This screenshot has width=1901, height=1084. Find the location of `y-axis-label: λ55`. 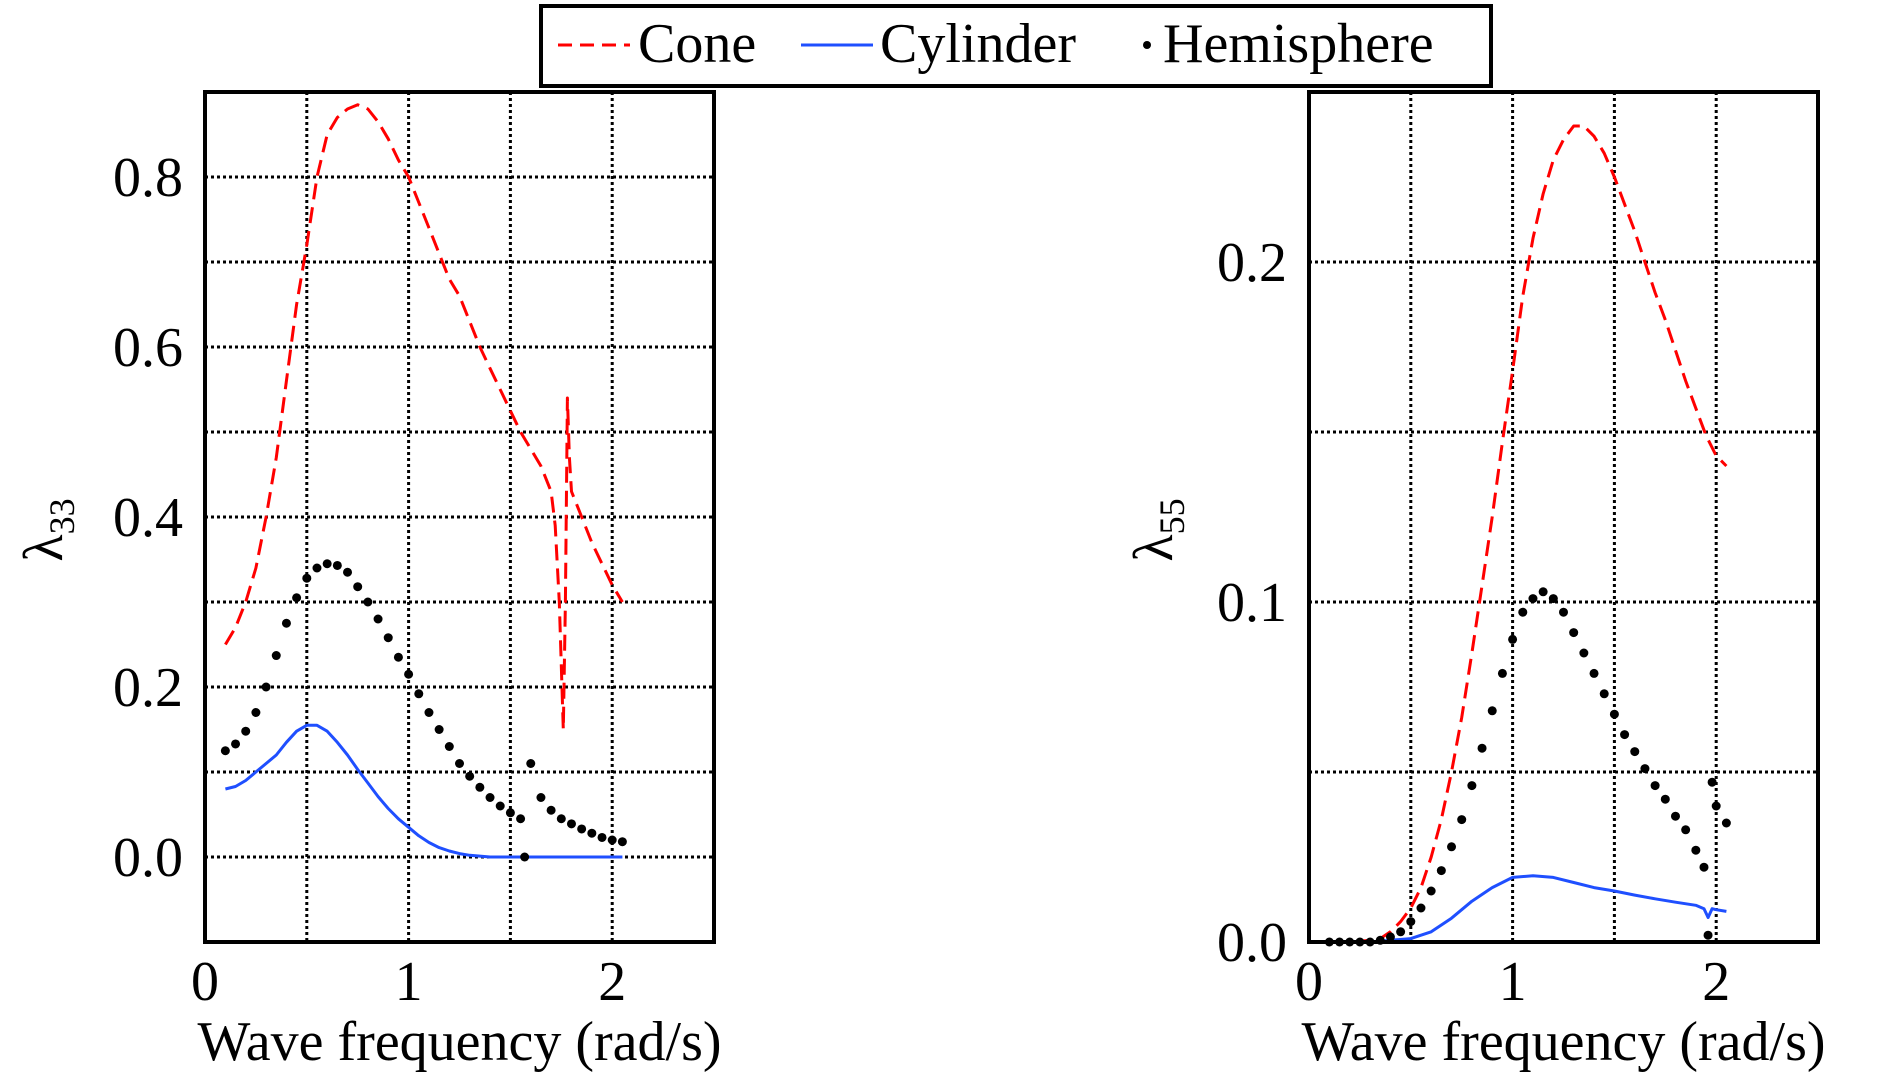

y-axis-label: λ55 is located at coordinates (1157, 529).